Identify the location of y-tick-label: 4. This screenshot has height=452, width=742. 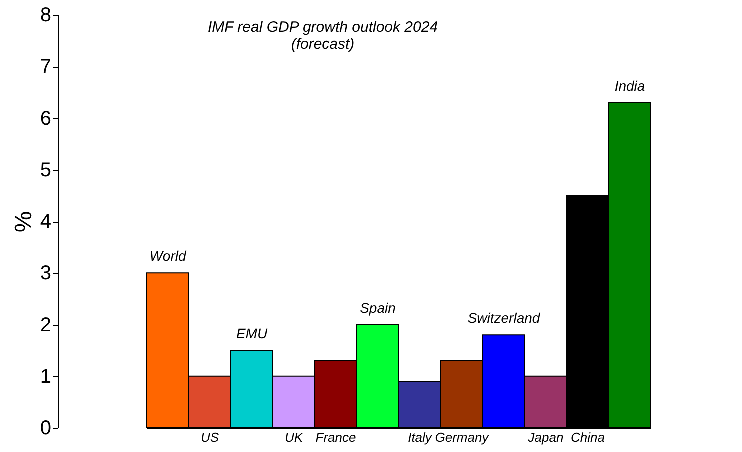
(46, 222).